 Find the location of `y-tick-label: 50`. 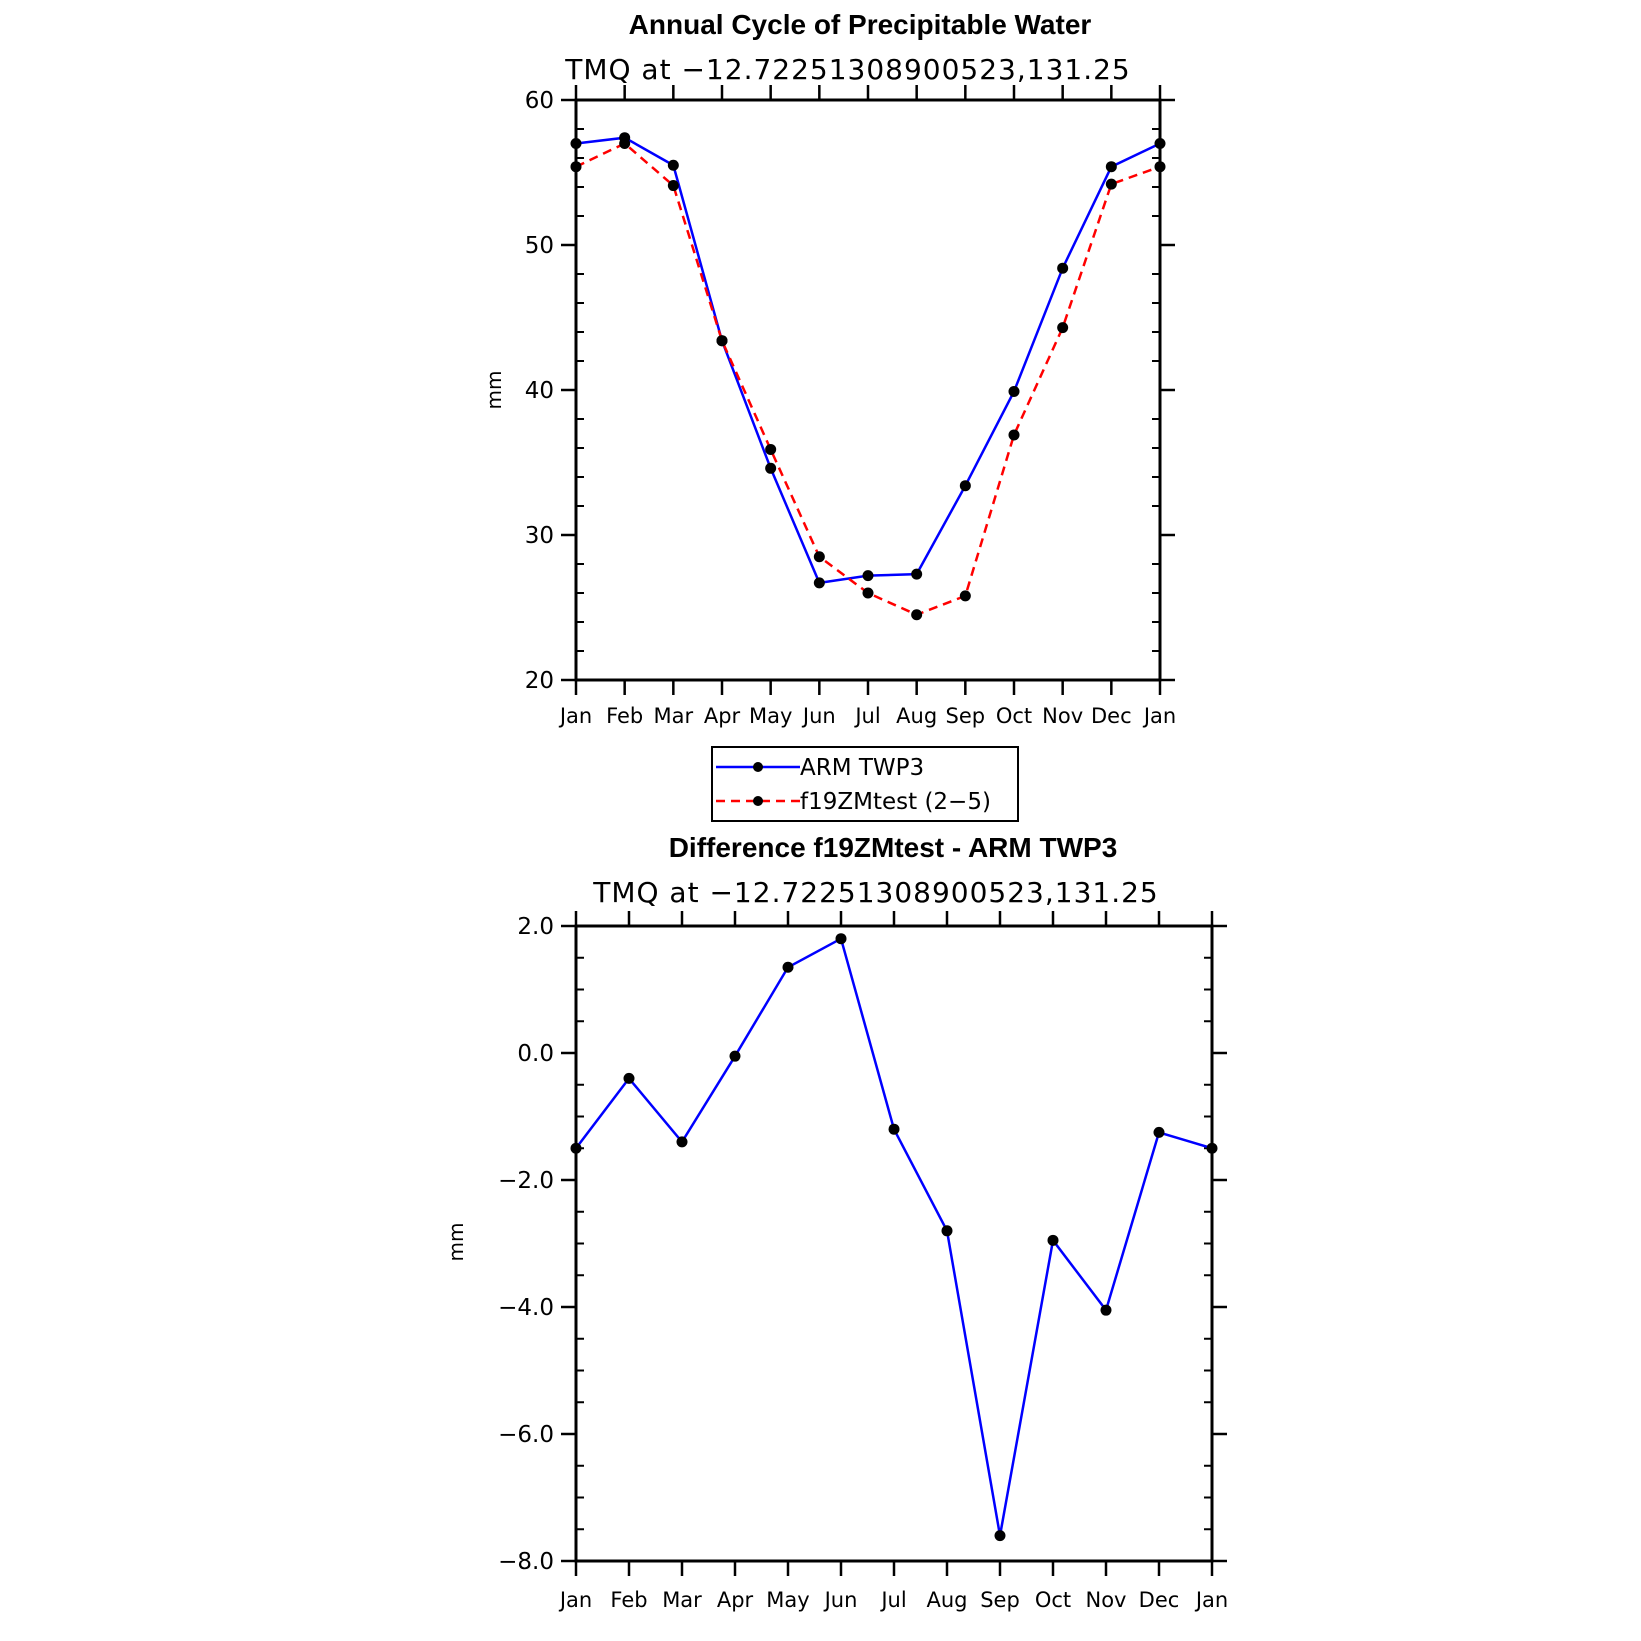

y-tick-label: 50 is located at coordinates (539, 246).